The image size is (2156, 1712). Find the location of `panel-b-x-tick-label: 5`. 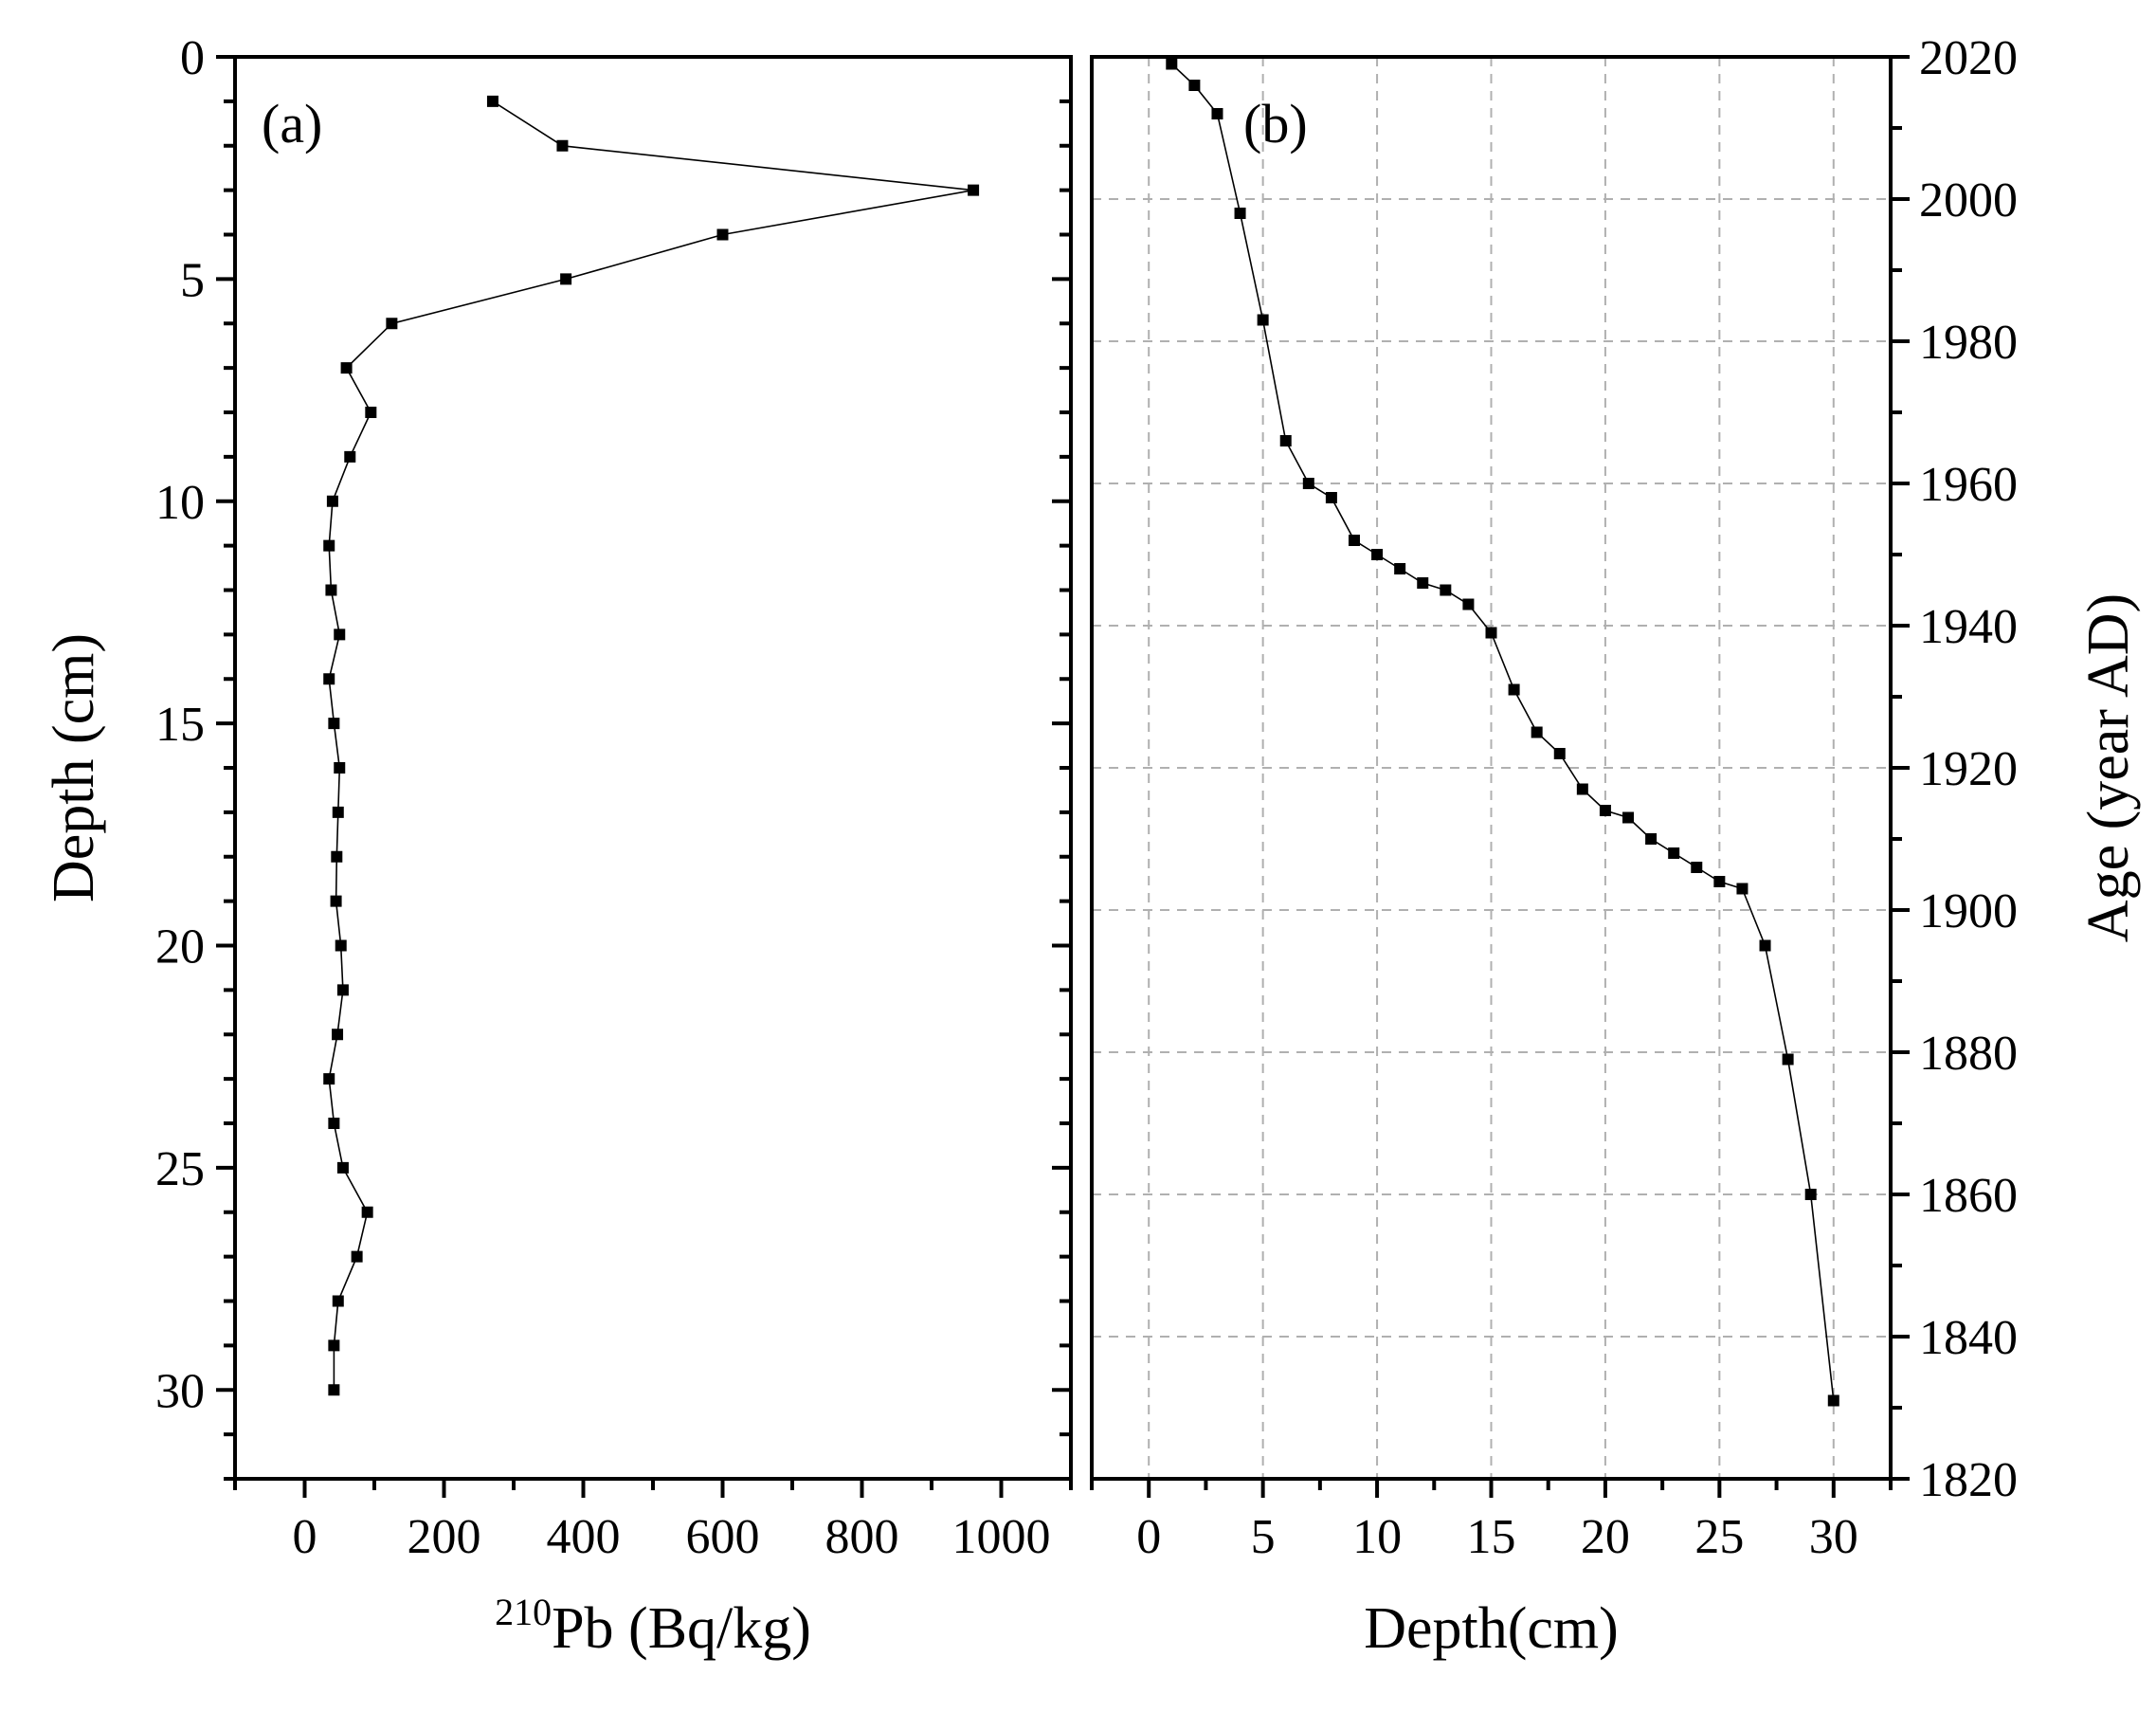

panel-b-x-tick-label: 5 is located at coordinates (1264, 1537).